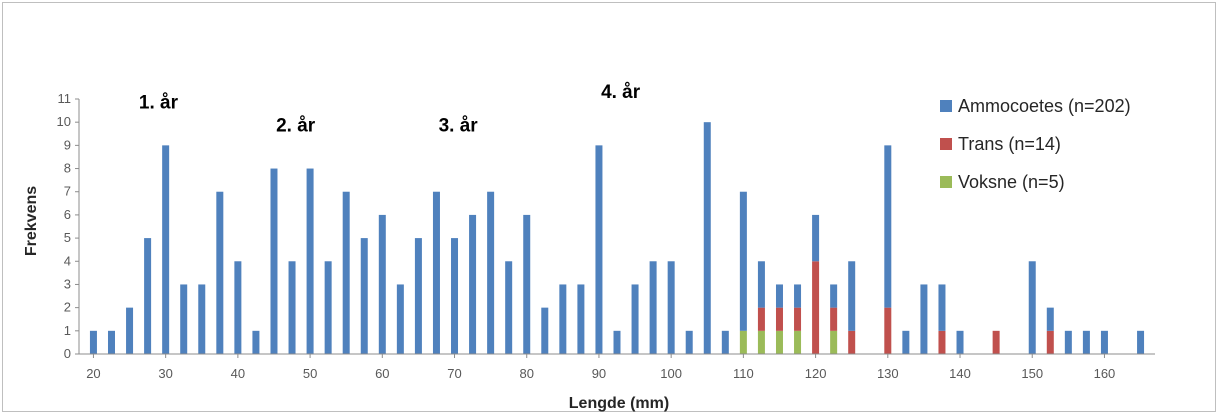  What do you see at coordinates (1032, 373) in the screenshot?
I see `x-tick-label: 150` at bounding box center [1032, 373].